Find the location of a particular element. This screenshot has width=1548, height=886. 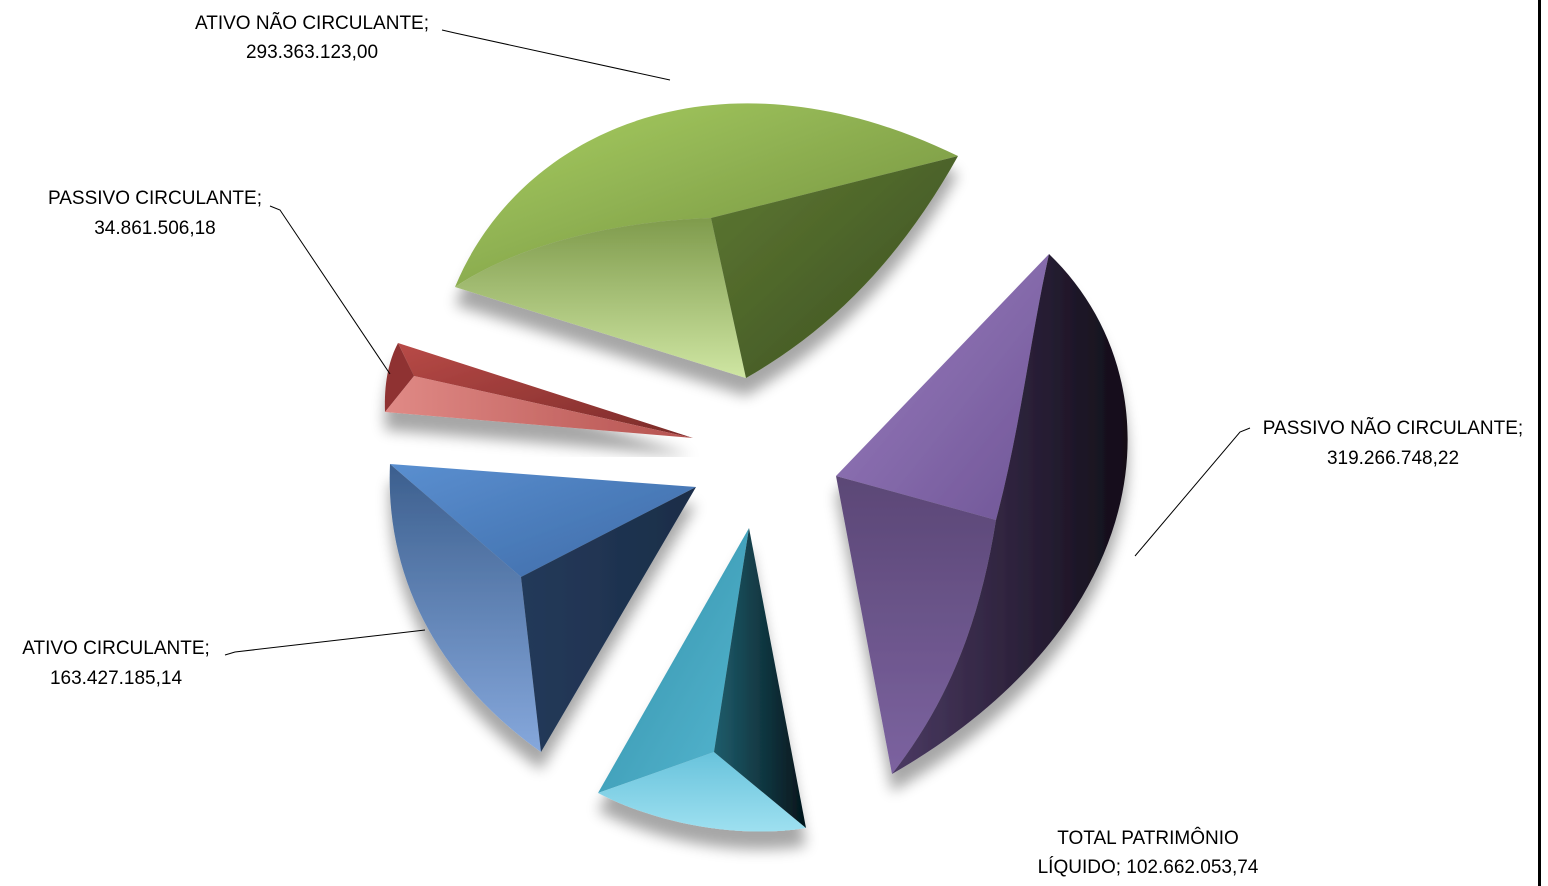

slice-total-patrimonio-liquido-left is located at coordinates (673, 660).